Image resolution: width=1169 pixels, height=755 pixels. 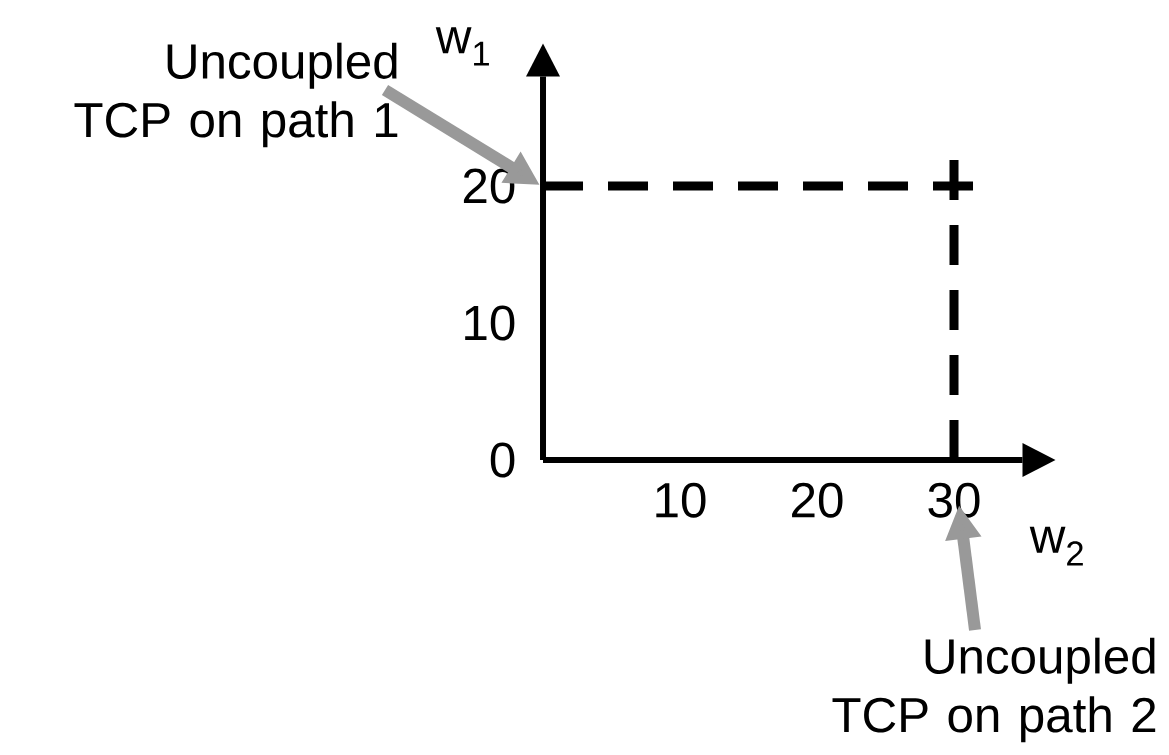 I want to click on text: Uncoupled TCP on path 1, so click(x=236, y=95).